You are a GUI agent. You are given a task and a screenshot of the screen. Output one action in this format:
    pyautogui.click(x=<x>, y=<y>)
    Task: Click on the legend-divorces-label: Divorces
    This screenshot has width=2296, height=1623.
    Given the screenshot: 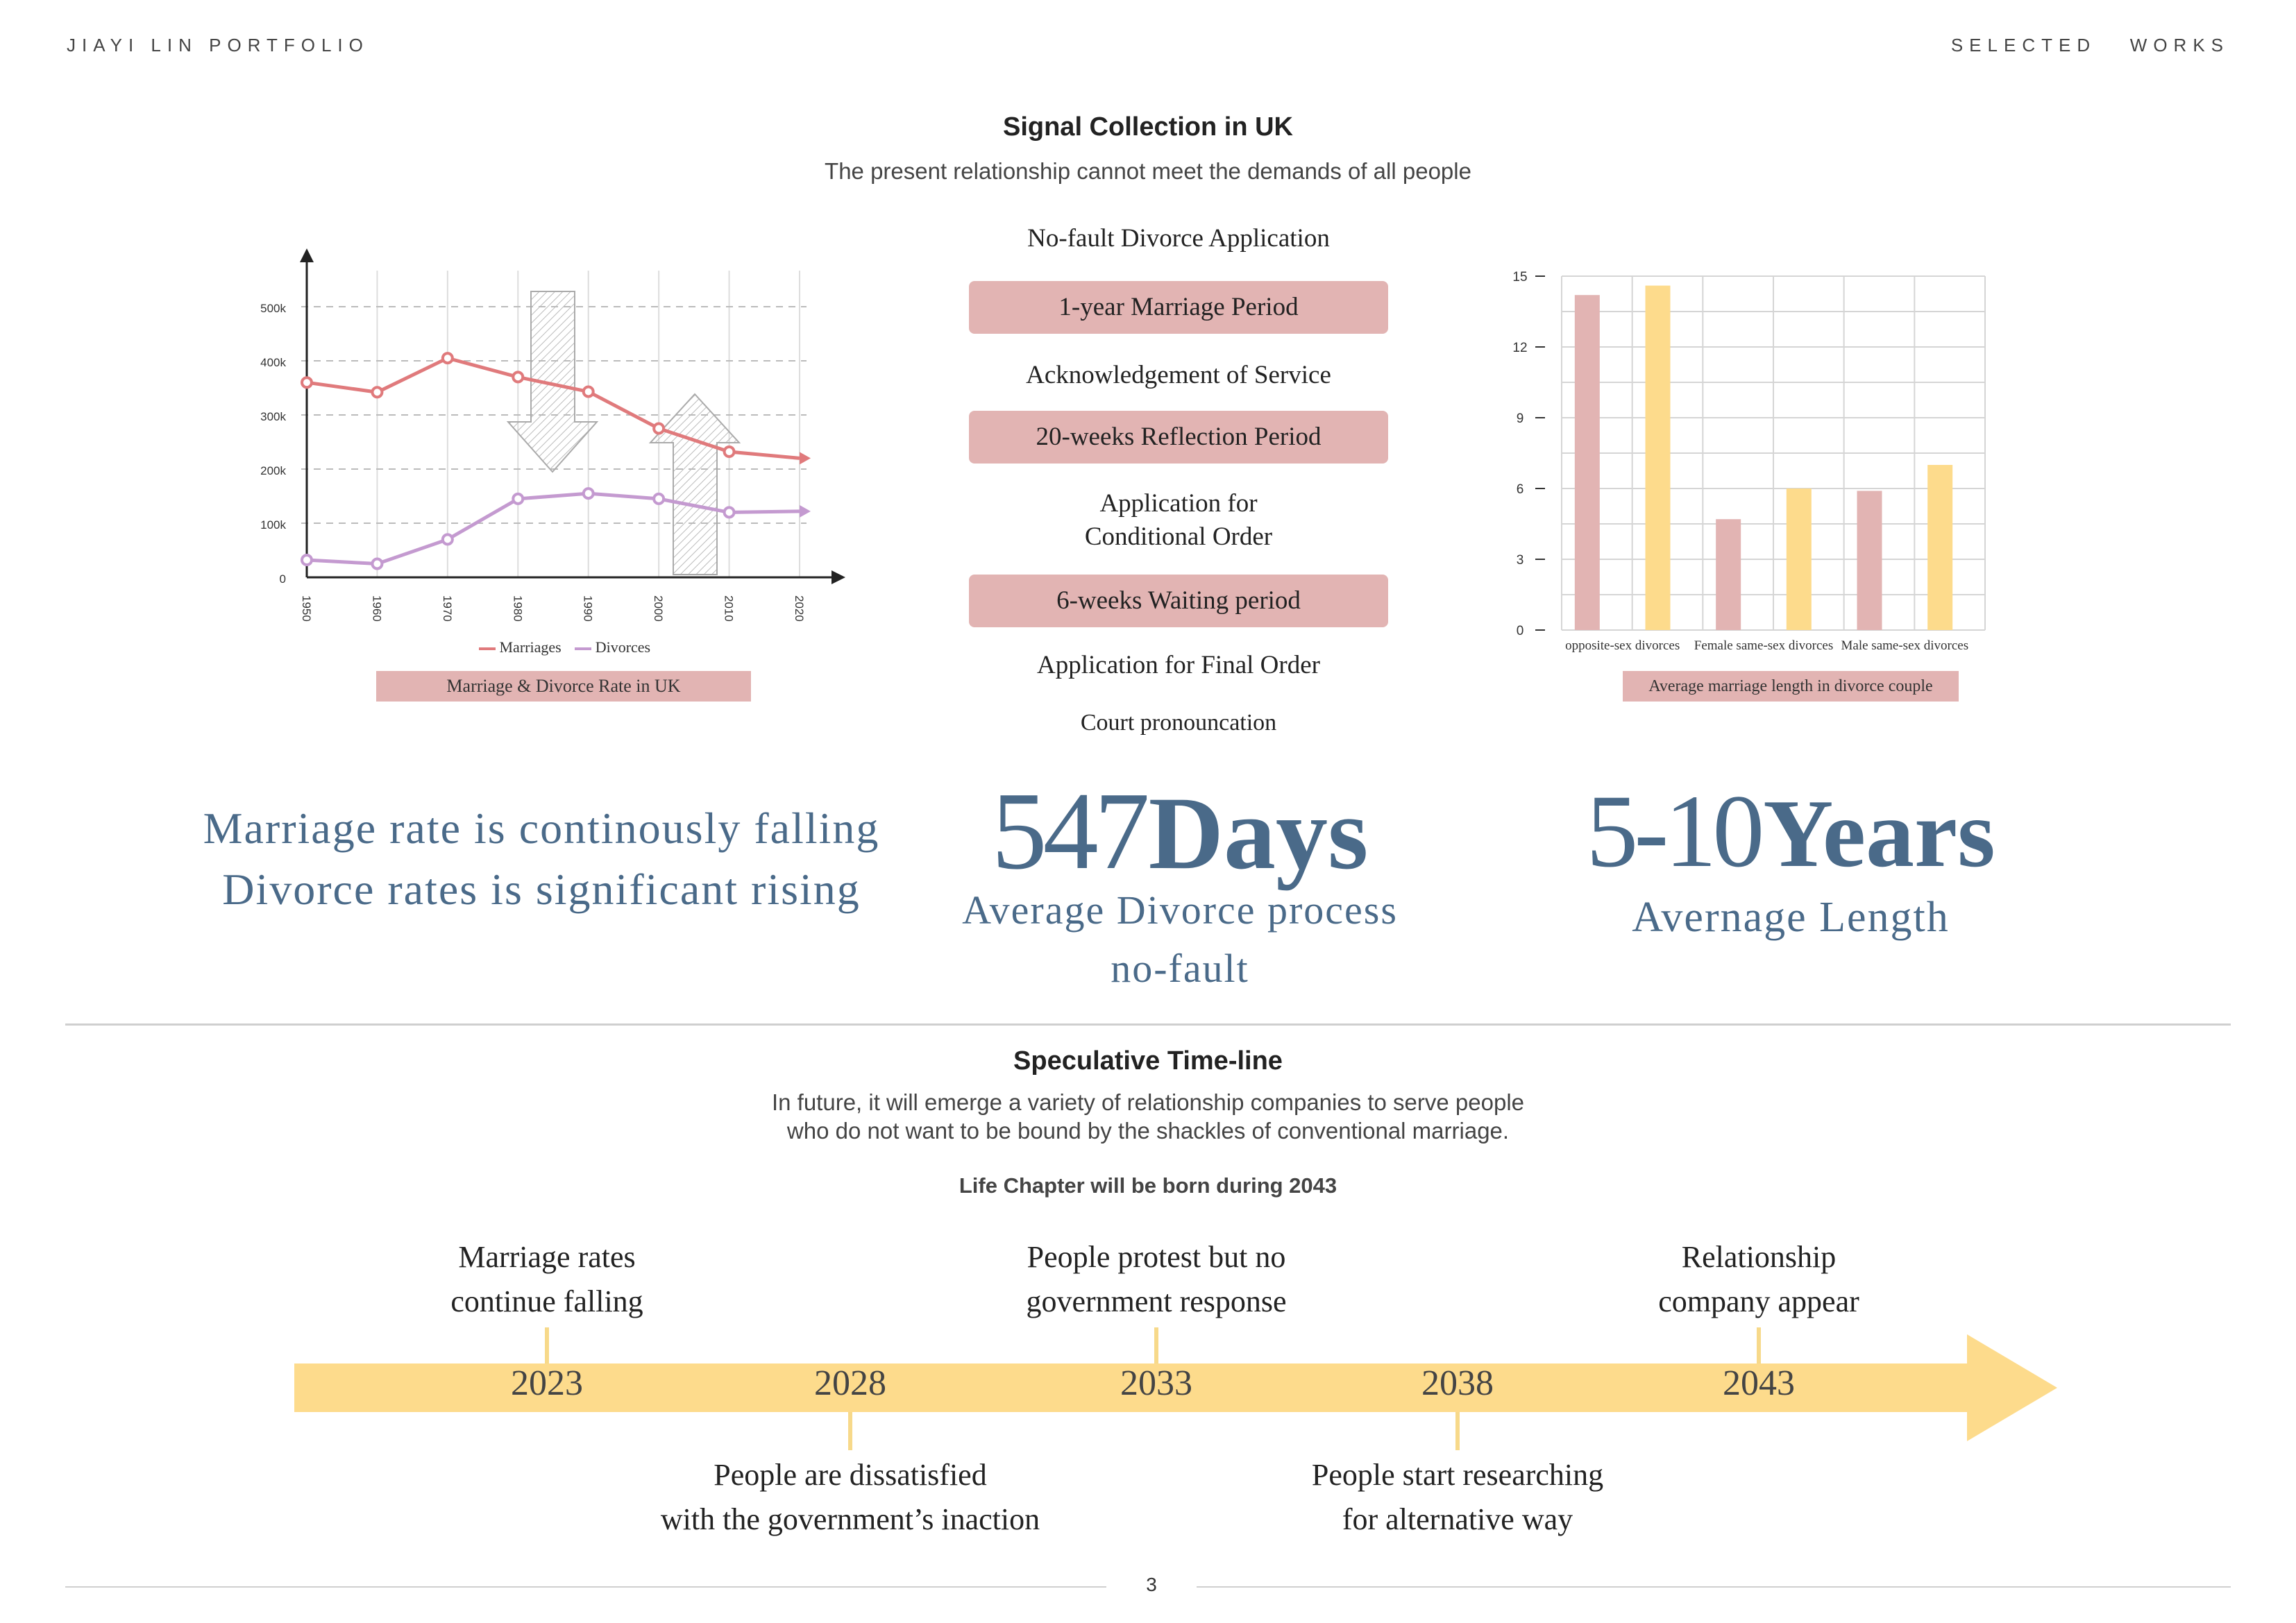 What is the action you would take?
    pyautogui.click(x=623, y=647)
    